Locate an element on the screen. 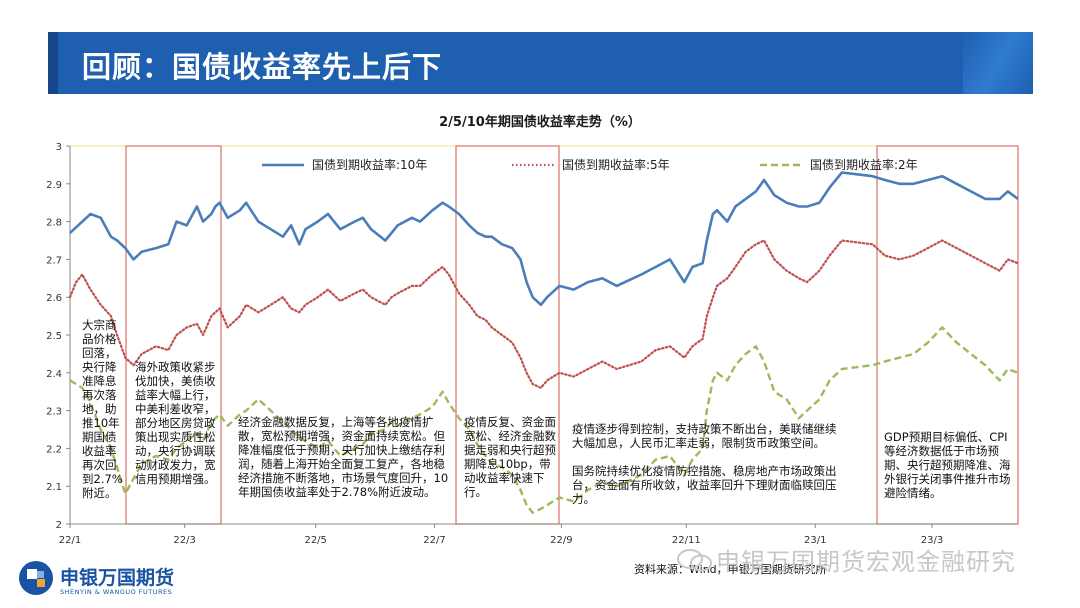 This screenshot has width=1080, height=608. x-tick-label: 22/9 is located at coordinates (561, 540).